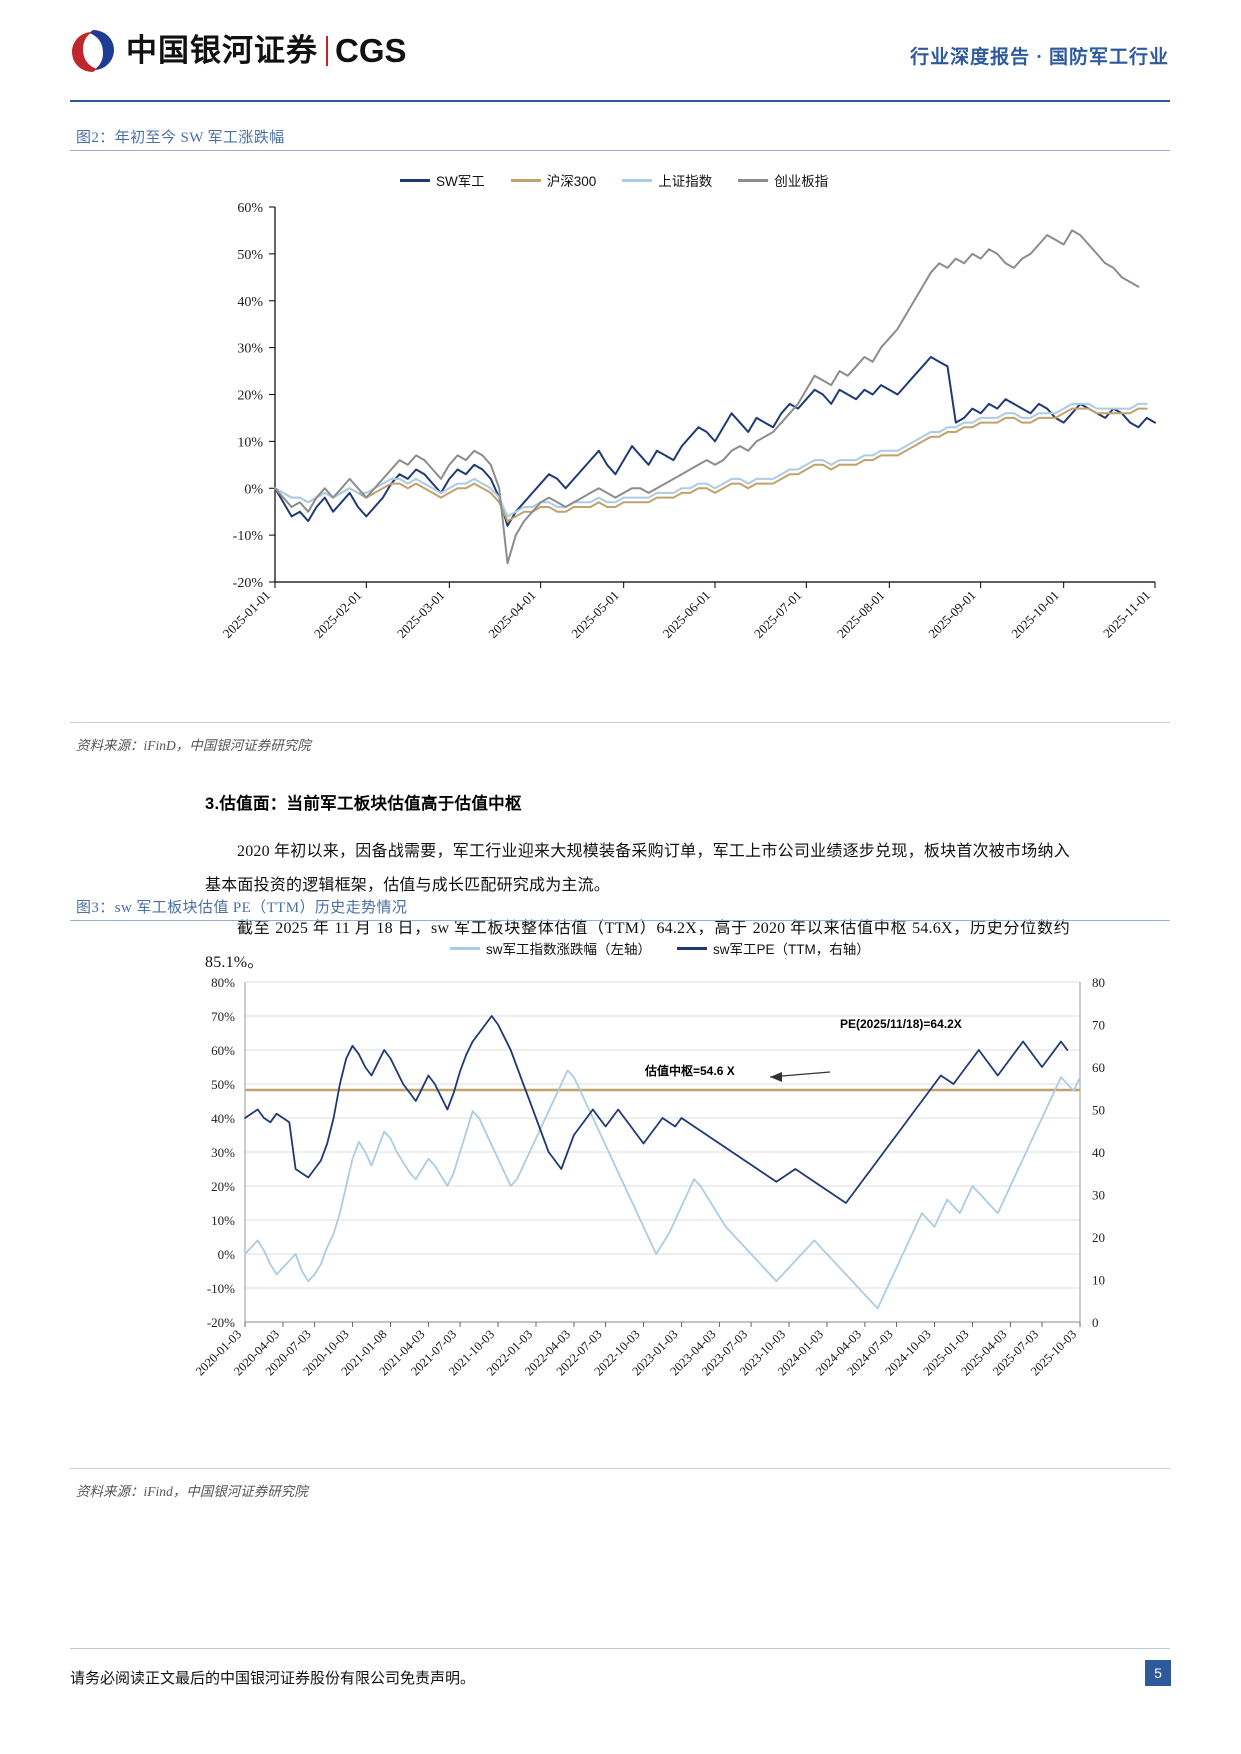 This screenshot has height=1754, width=1241. I want to click on svg-text: 2025-04-01, so click(512, 615).